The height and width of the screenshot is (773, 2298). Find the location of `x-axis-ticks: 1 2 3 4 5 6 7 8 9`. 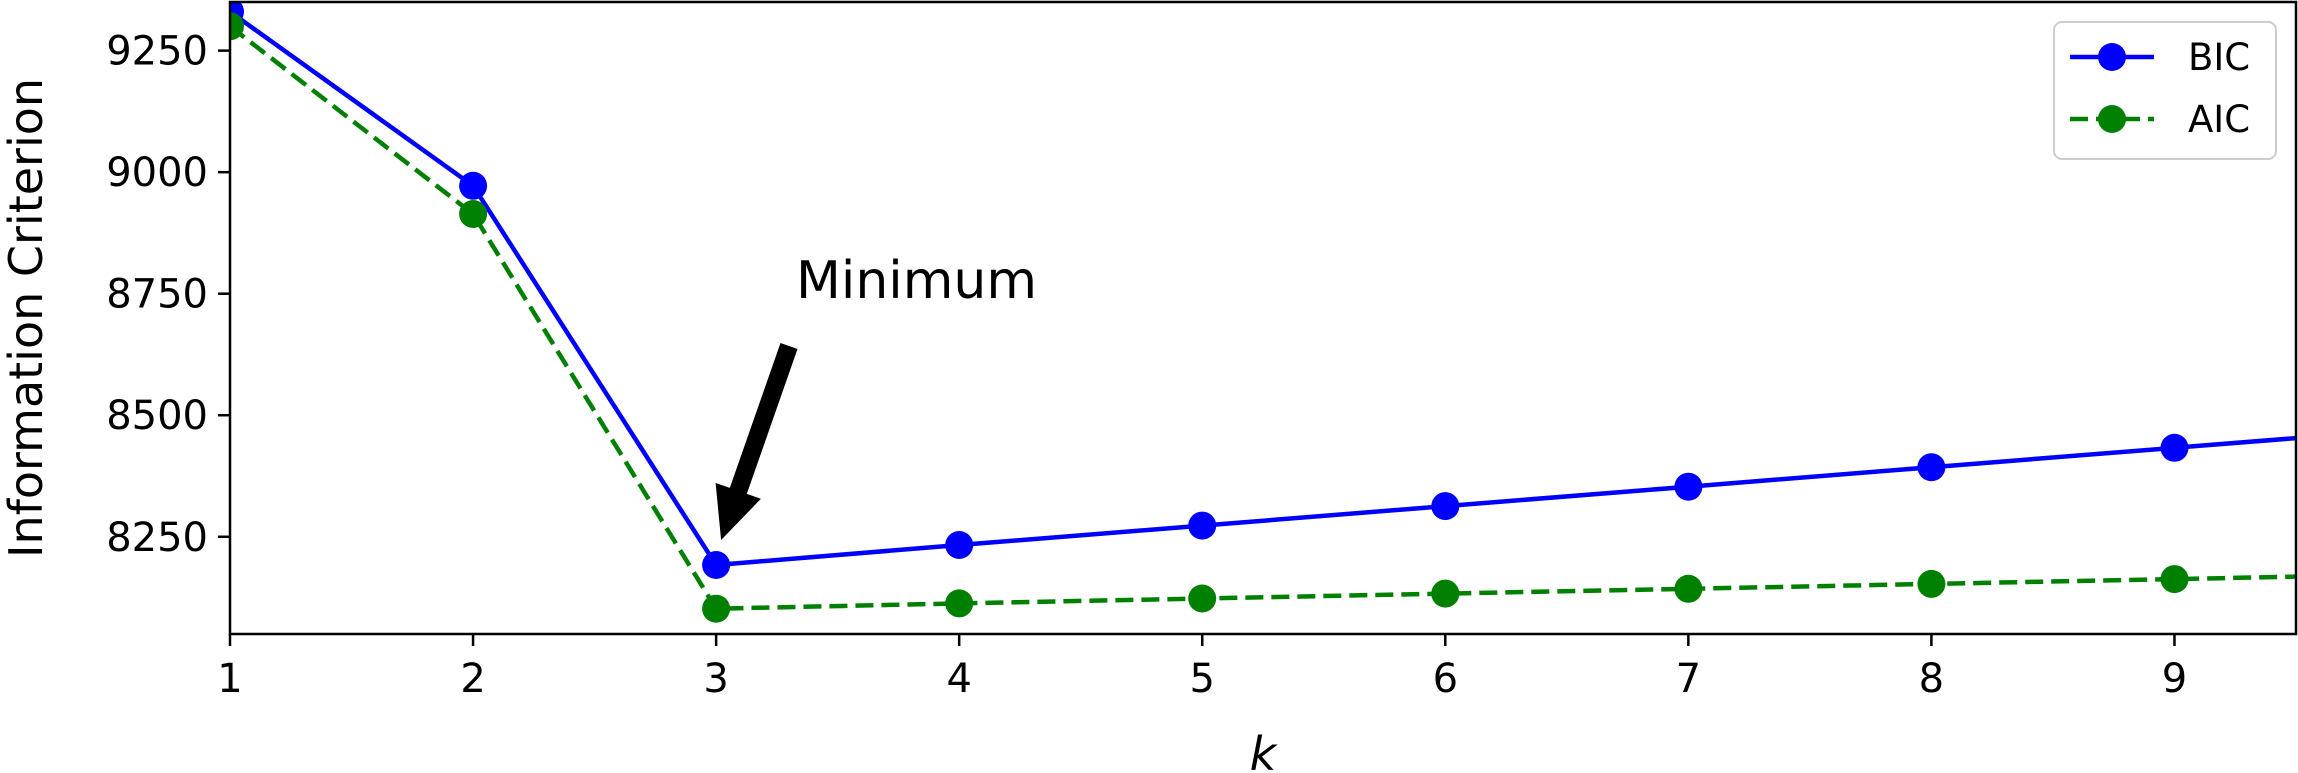

x-axis-ticks: 1 2 3 4 5 6 7 8 9 is located at coordinates (1202, 668).